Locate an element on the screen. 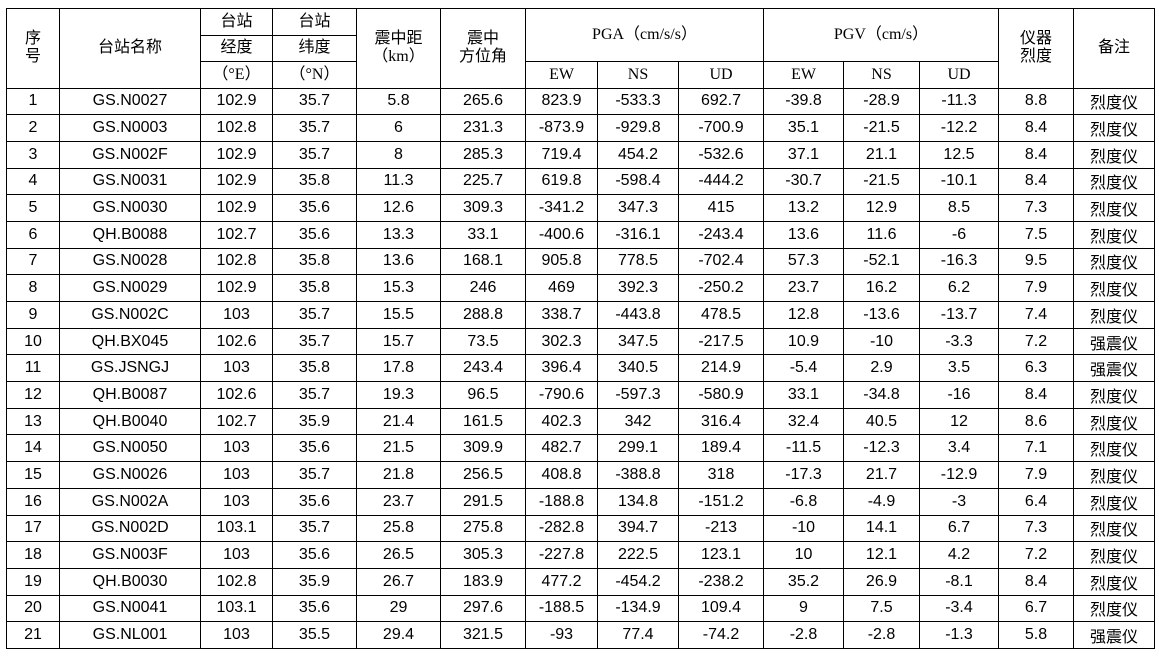  cell-azimuth: 161.5 is located at coordinates (483, 421).